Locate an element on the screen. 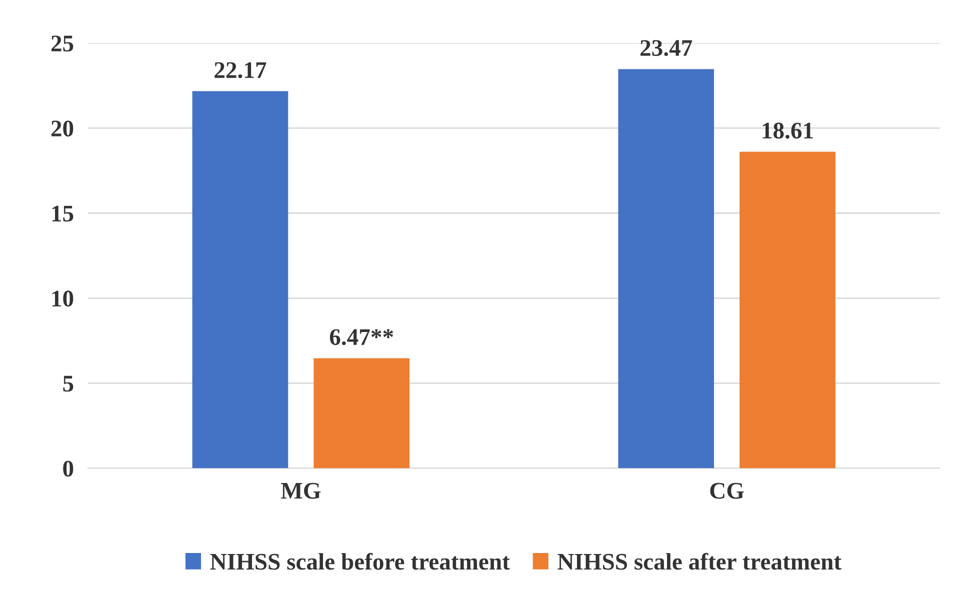 This screenshot has width=956, height=598. y-tick-label: 10 is located at coordinates (63, 298).